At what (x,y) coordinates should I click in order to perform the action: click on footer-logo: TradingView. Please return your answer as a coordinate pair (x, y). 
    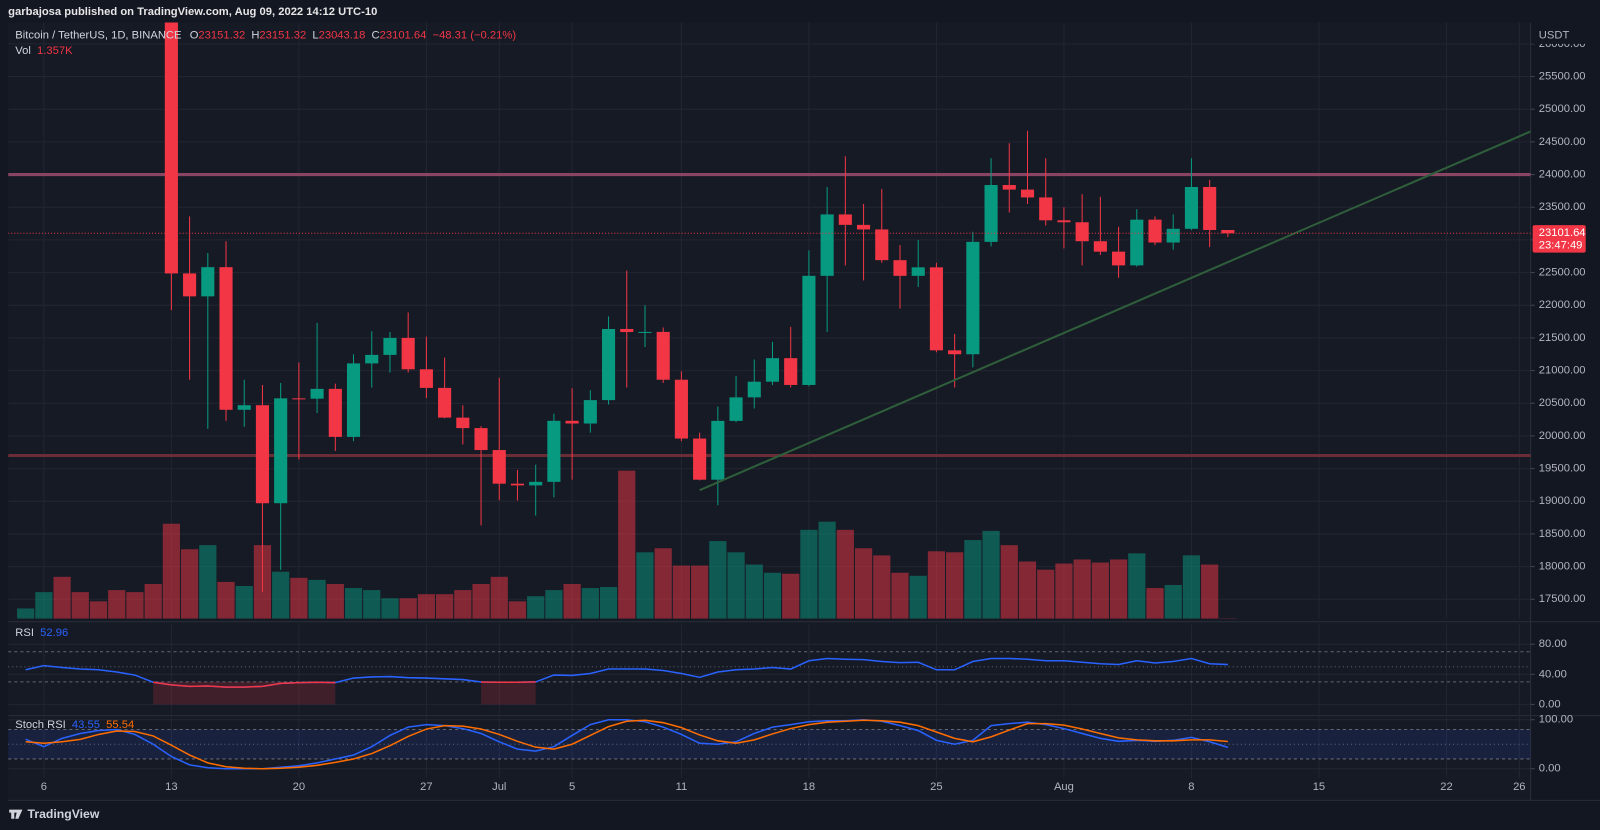
    Looking at the image, I should click on (64, 814).